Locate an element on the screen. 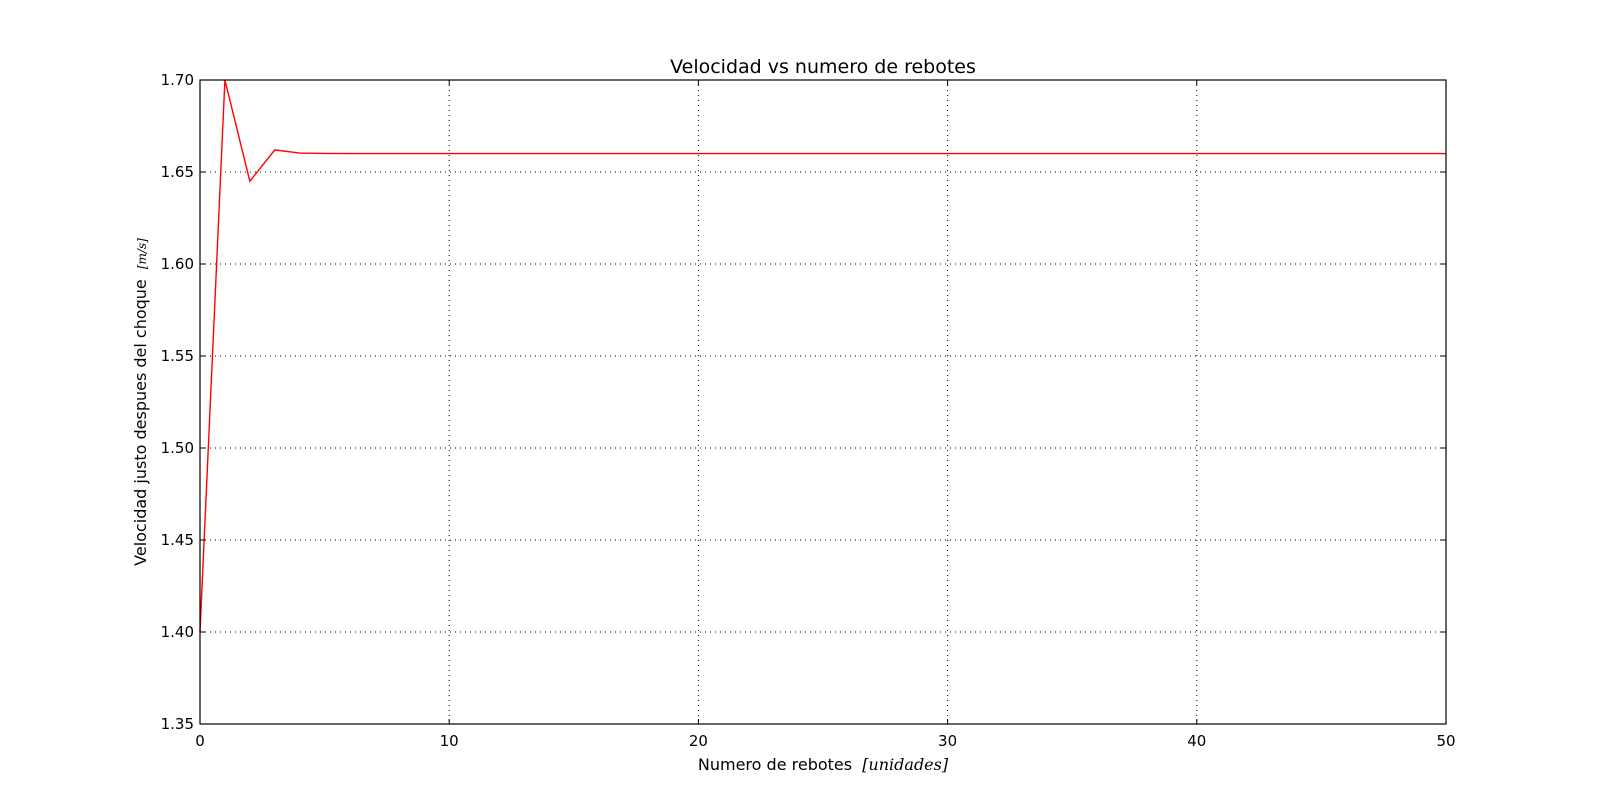 This screenshot has height=800, width=1600. y-axis-label-text: Velocidad justo despues del choque is located at coordinates (140, 422).